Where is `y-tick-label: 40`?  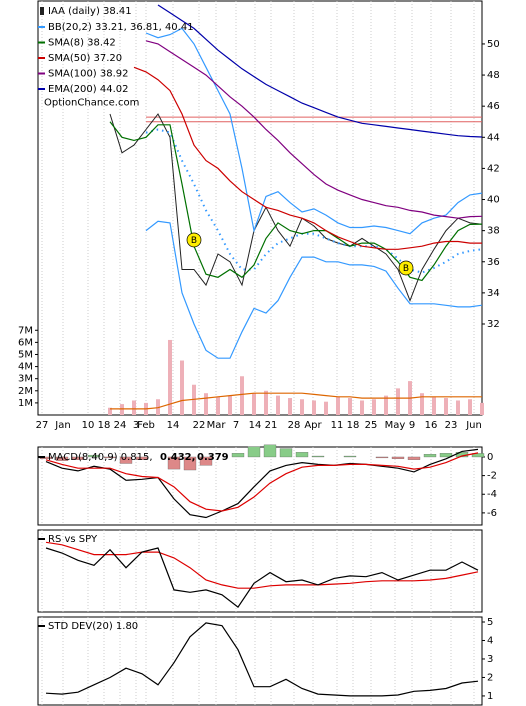
y-tick-label: 40 is located at coordinates (493, 200).